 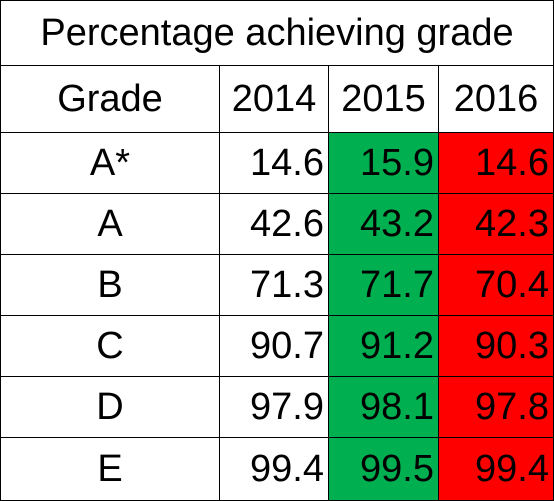 What do you see at coordinates (496, 99) in the screenshot?
I see `header-2016: 2016` at bounding box center [496, 99].